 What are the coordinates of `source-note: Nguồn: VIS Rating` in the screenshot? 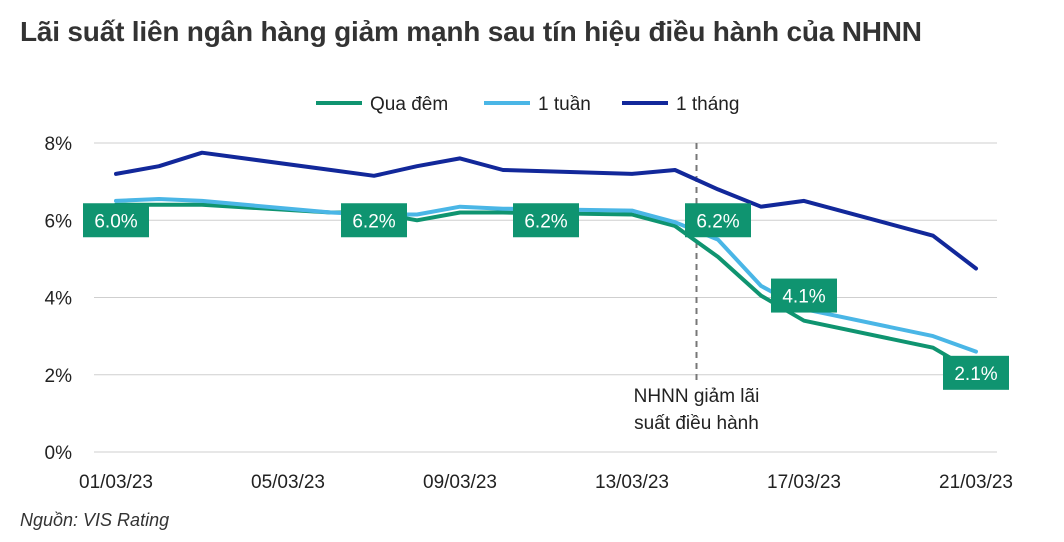 It's located at (95, 520).